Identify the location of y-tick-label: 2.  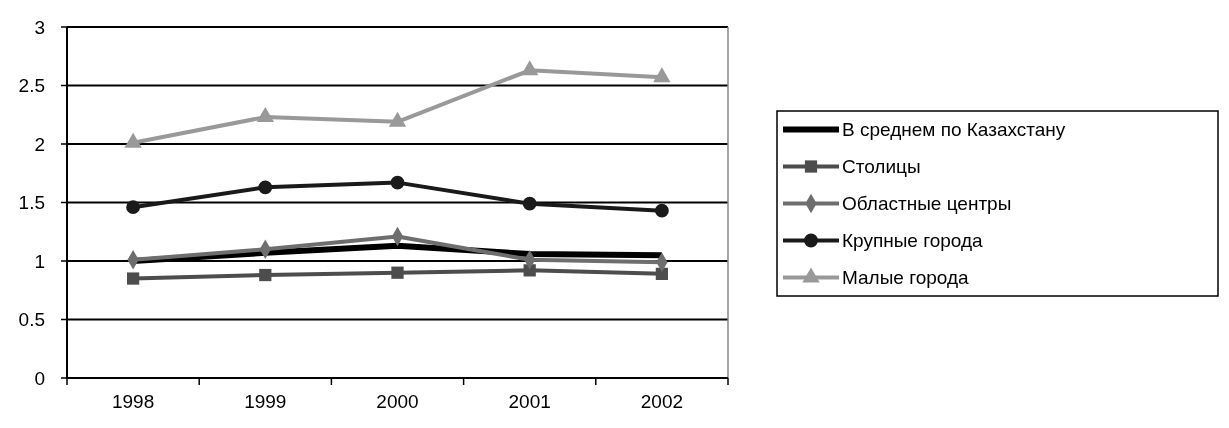
(39, 144).